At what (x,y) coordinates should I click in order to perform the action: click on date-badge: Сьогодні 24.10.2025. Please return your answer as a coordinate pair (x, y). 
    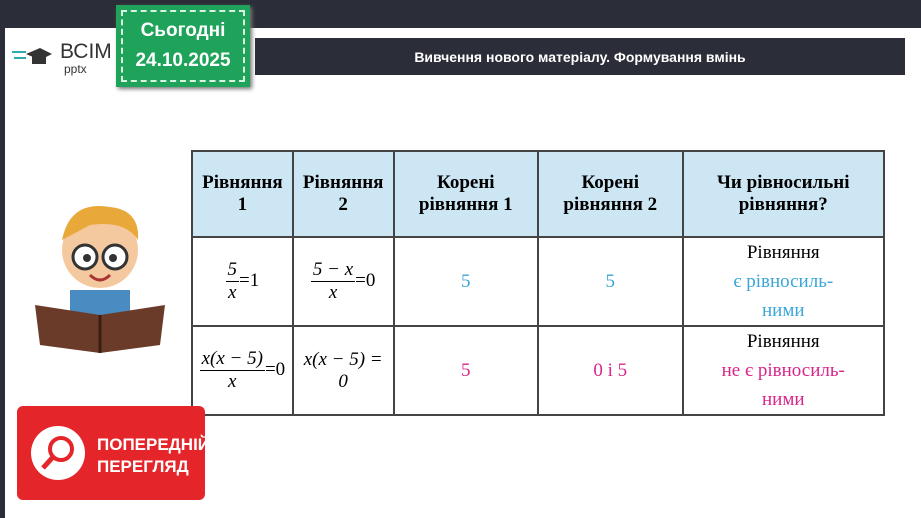
    Looking at the image, I should click on (183, 46).